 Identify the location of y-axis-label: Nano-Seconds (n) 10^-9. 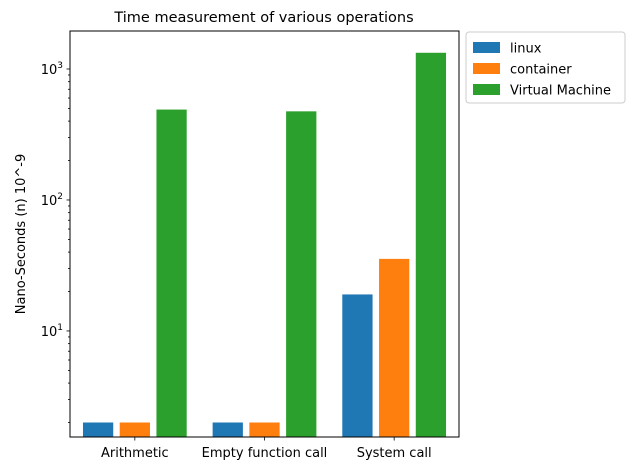
(21, 234).